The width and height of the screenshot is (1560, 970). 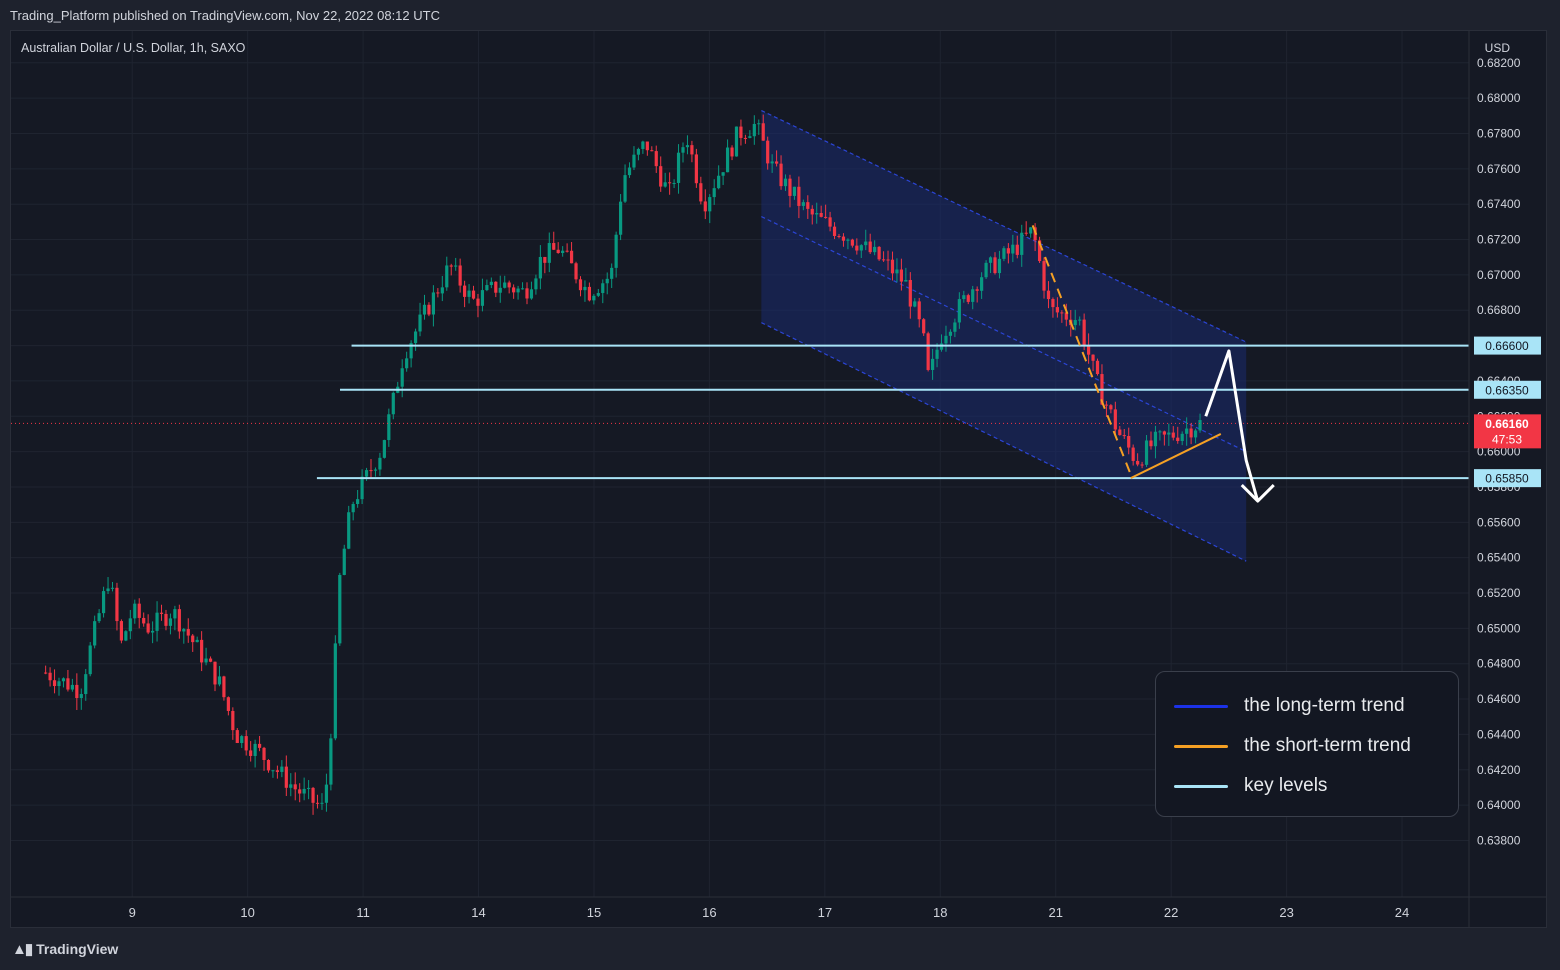 What do you see at coordinates (132, 912) in the screenshot?
I see `x-tick-label: 9` at bounding box center [132, 912].